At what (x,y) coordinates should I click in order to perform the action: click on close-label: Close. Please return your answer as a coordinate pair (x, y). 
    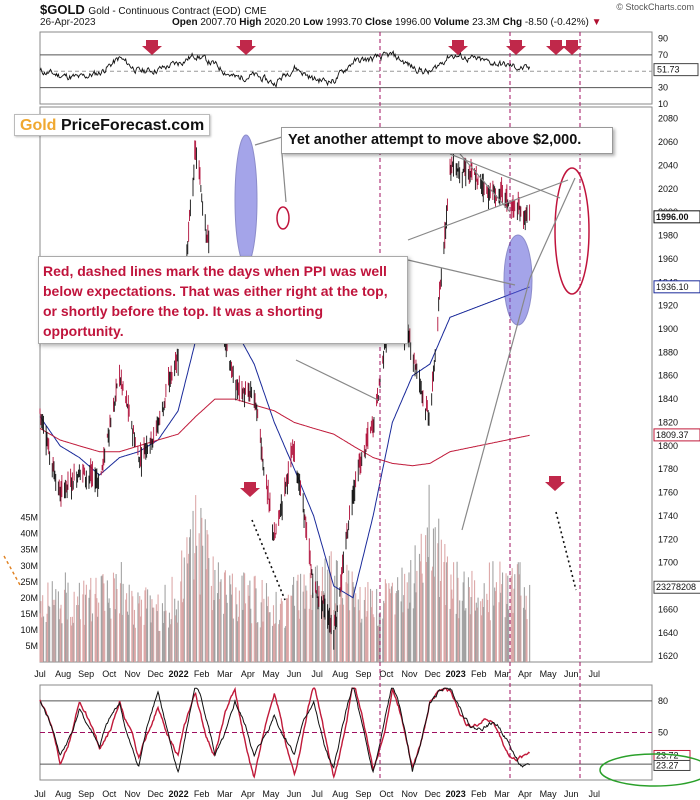
    Looking at the image, I should click on (378, 22).